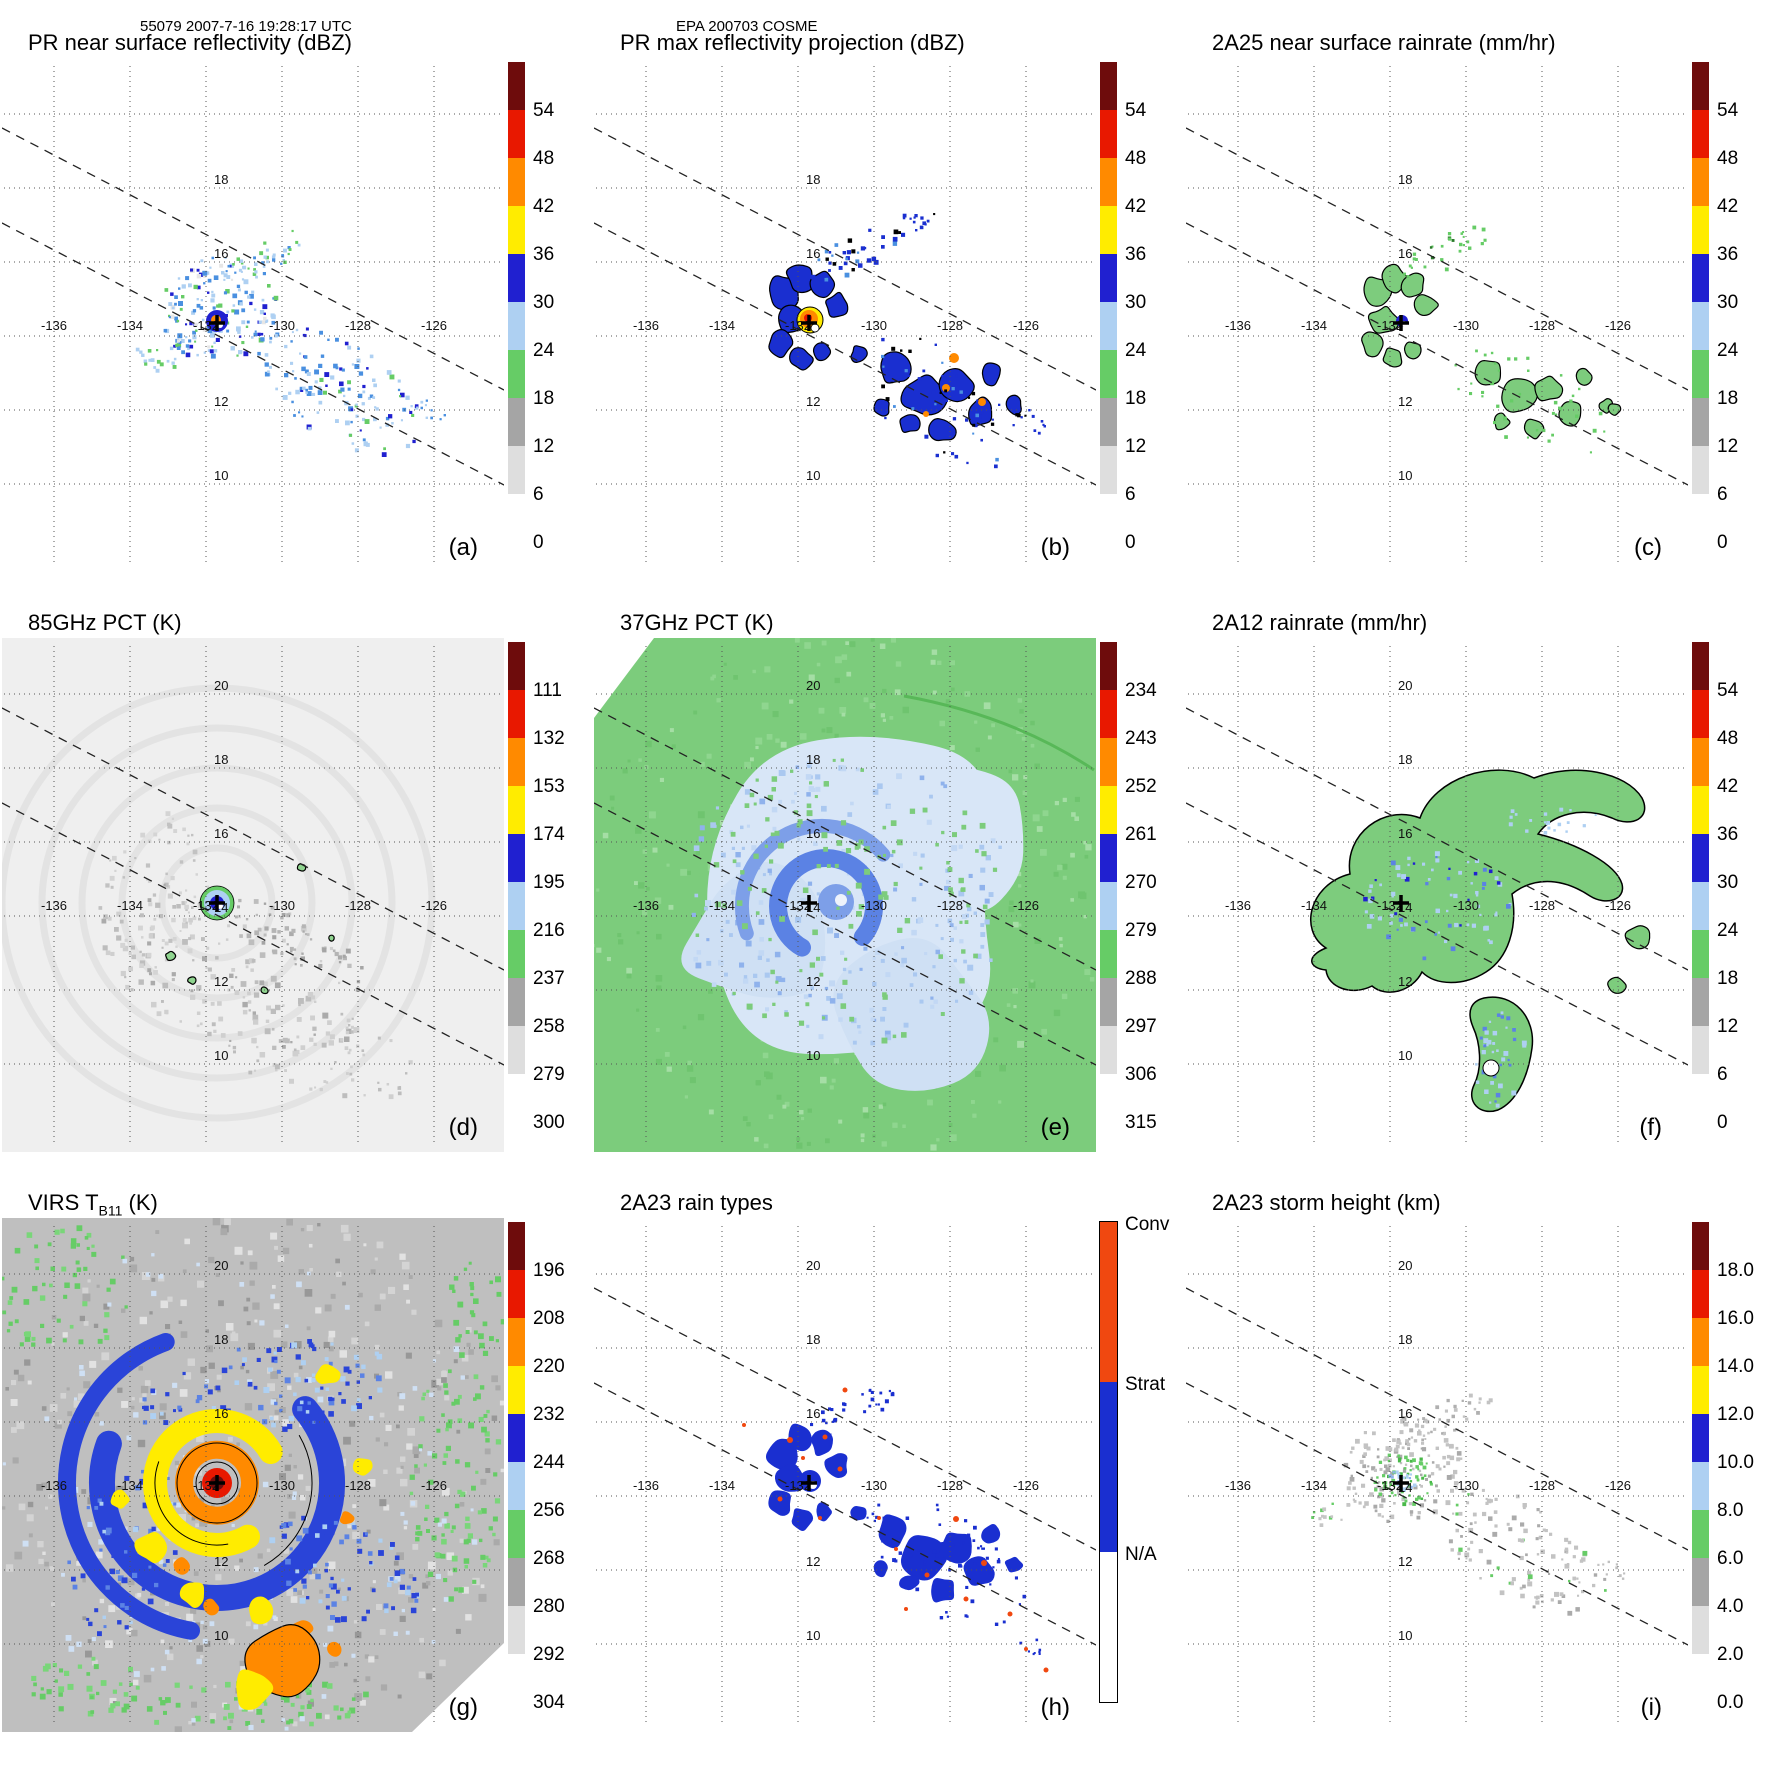 This screenshot has height=1771, width=1771. I want to click on colorbar-tick-label: 252, so click(1141, 786).